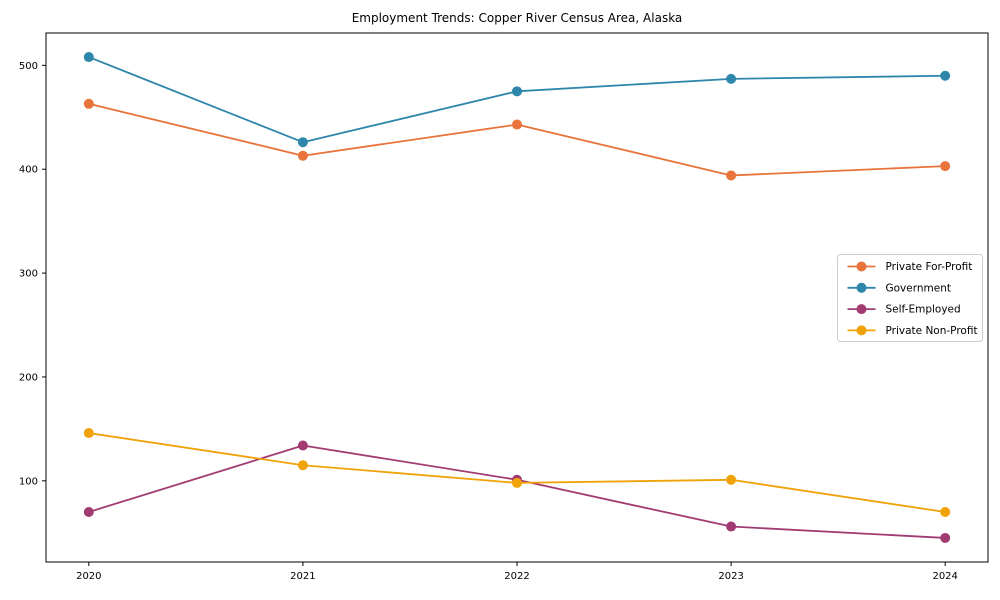 The height and width of the screenshot is (600, 1000). I want to click on series-line-self-employed, so click(517, 491).